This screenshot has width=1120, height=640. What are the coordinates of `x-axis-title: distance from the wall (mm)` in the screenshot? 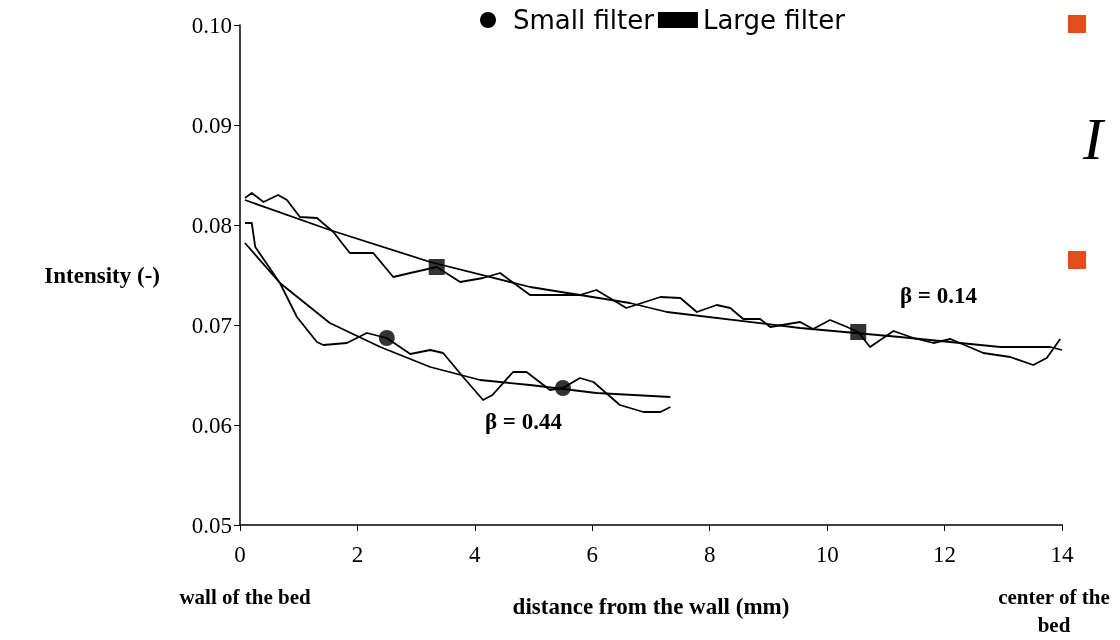 It's located at (651, 606).